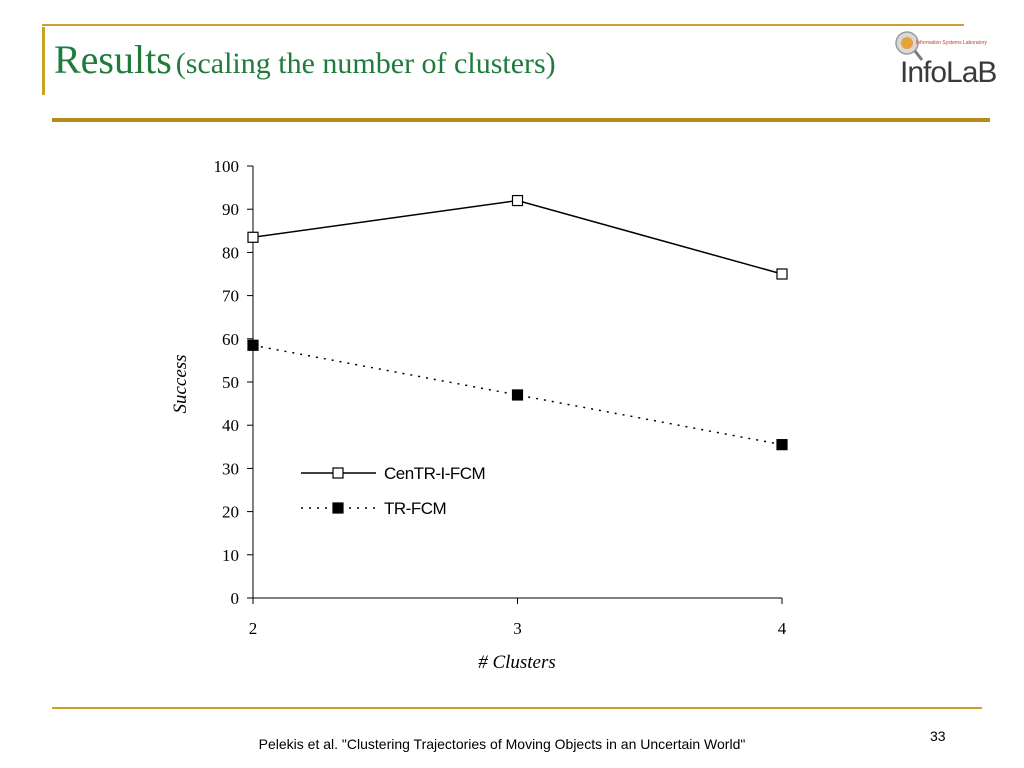 Image resolution: width=1024 pixels, height=768 pixels. I want to click on logo-tagline: Information Systems Laboratory, so click(951, 43).